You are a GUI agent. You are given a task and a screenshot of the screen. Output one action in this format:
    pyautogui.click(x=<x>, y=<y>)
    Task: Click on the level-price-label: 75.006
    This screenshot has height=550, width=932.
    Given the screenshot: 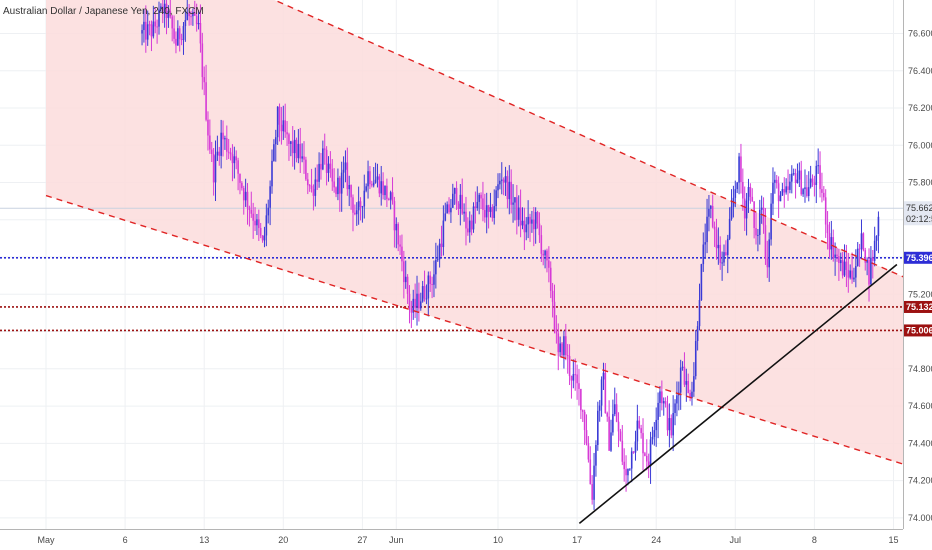 What is the action you would take?
    pyautogui.click(x=919, y=330)
    